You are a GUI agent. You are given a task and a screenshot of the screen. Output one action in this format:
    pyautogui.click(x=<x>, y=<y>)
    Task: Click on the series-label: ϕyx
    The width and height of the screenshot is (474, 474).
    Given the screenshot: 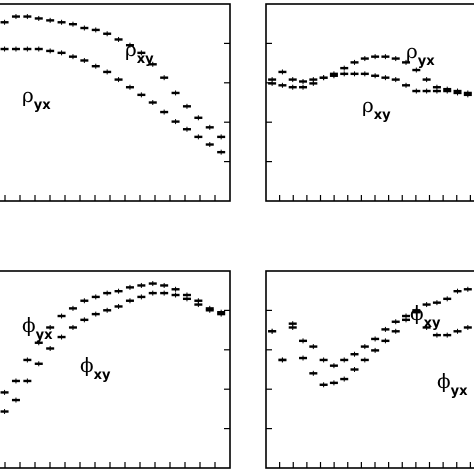 What is the action you would take?
    pyautogui.click(x=37, y=328)
    